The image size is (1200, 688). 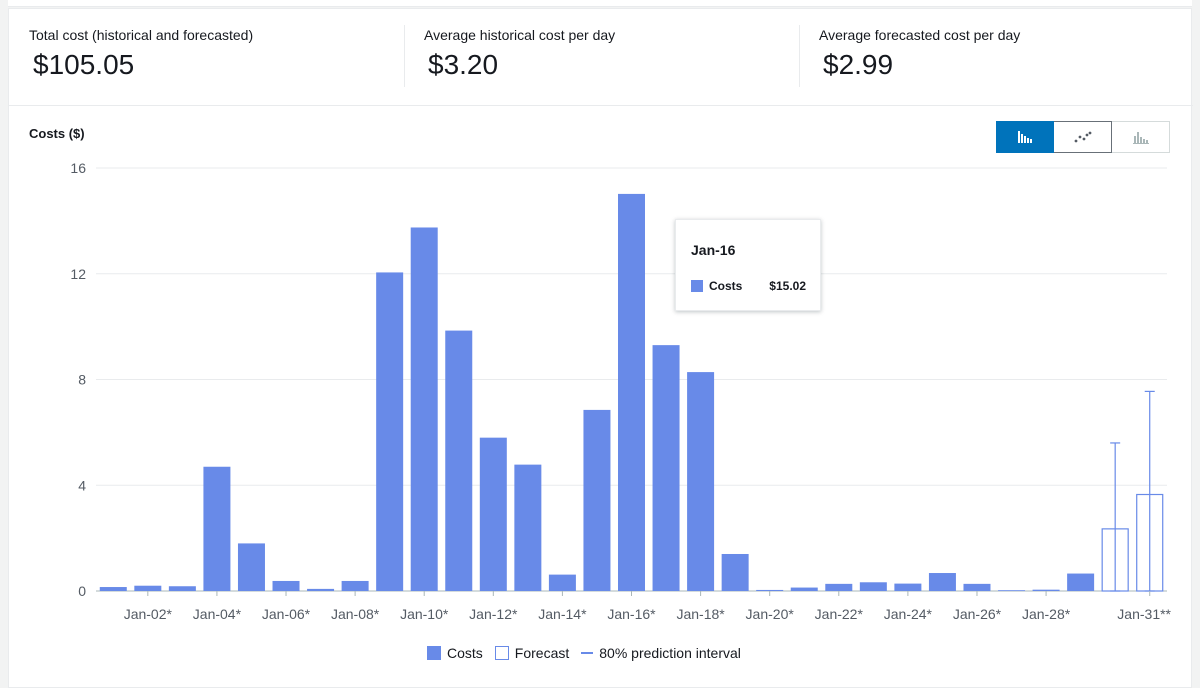 I want to click on bar-chart-view-button, so click(x=1025, y=137).